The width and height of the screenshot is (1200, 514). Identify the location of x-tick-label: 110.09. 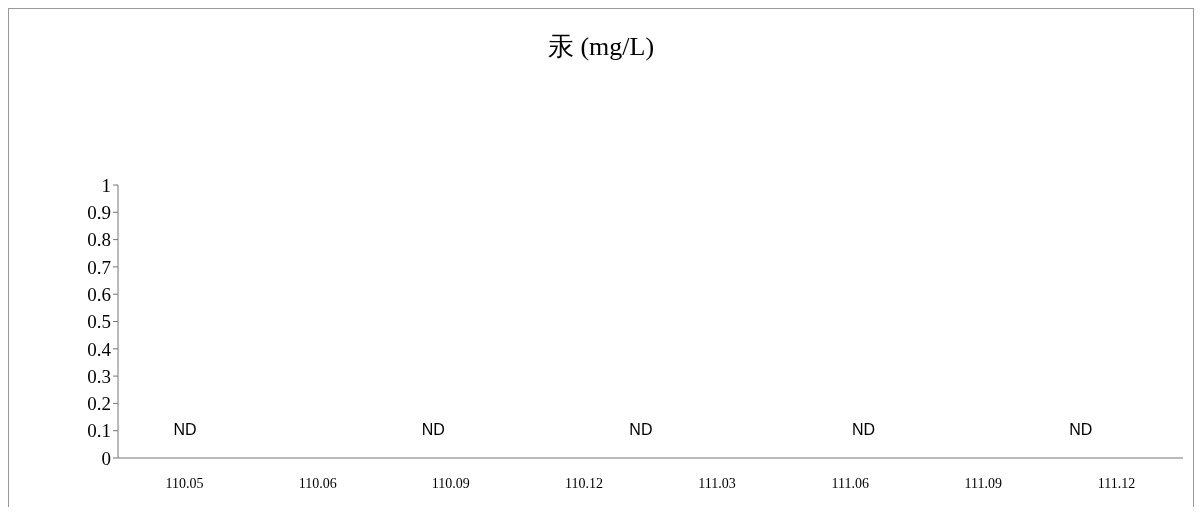
(450, 483).